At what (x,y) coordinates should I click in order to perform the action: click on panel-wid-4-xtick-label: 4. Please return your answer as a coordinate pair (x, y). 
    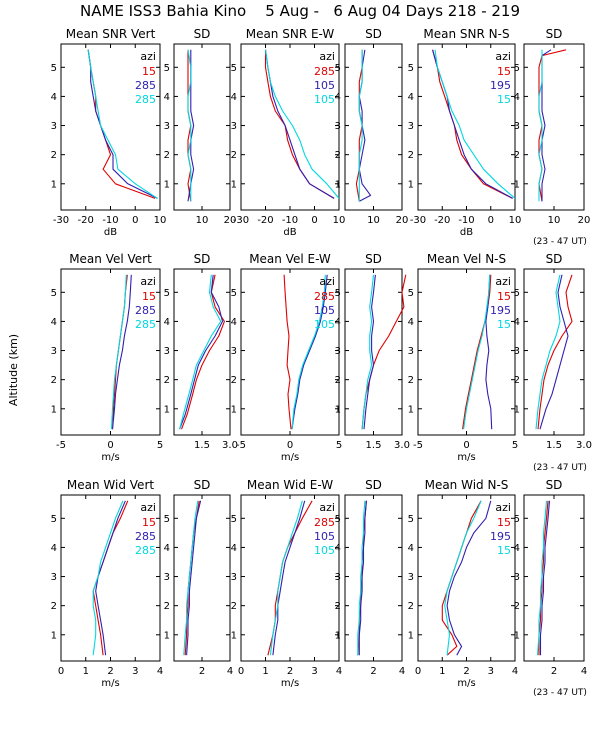
    Looking at the image, I should click on (402, 671).